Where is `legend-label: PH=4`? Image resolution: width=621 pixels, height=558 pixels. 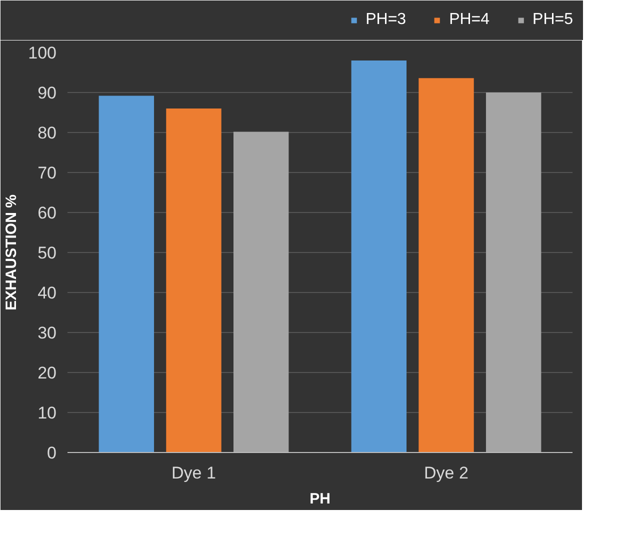
legend-label: PH=4 is located at coordinates (469, 20).